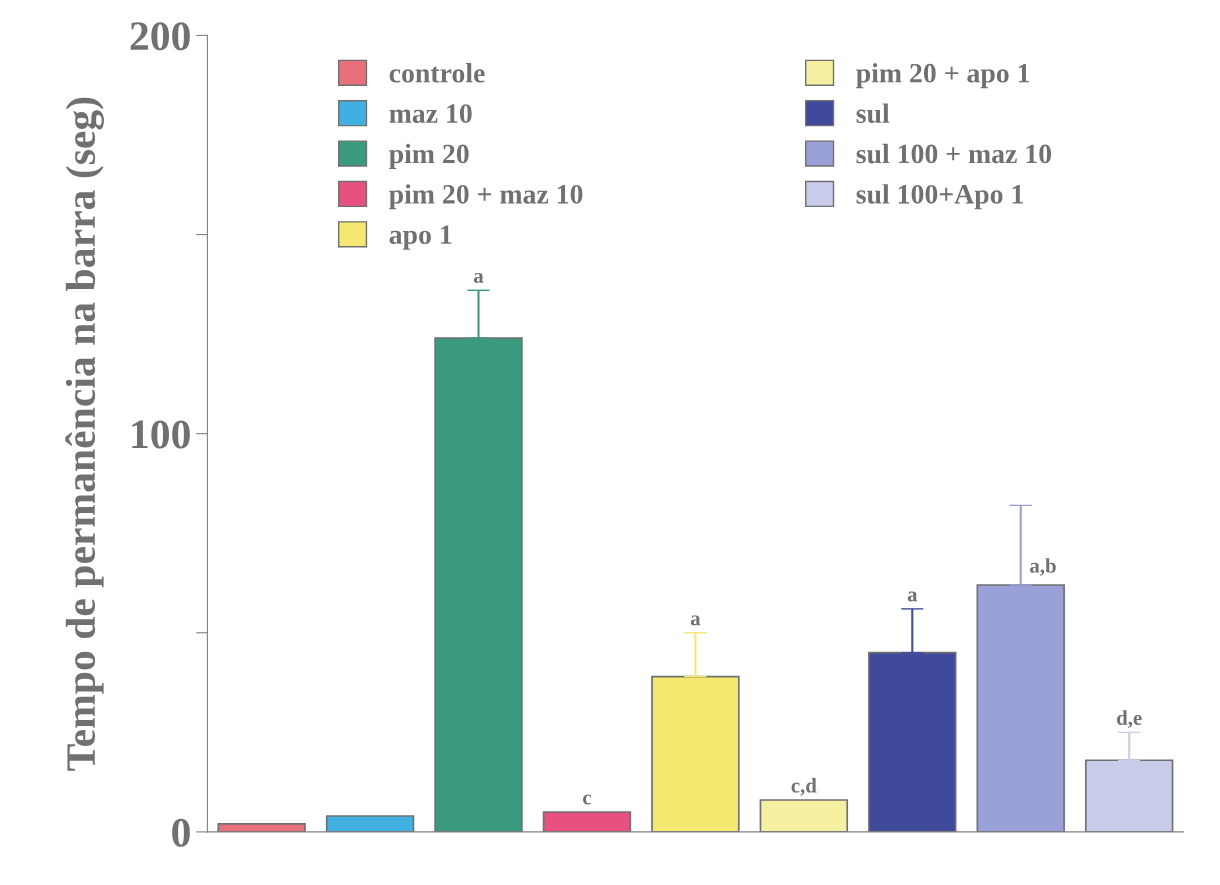 This screenshot has height=885, width=1220. I want to click on y-tick-label: 0, so click(181, 832).